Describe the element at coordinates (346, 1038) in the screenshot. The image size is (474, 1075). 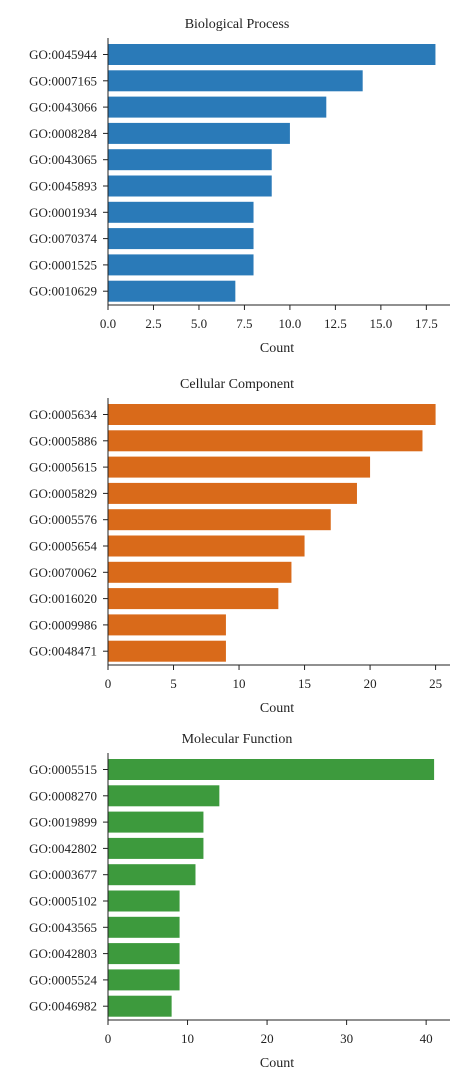
I see `molecular-function-x-tick-label: 30` at that location.